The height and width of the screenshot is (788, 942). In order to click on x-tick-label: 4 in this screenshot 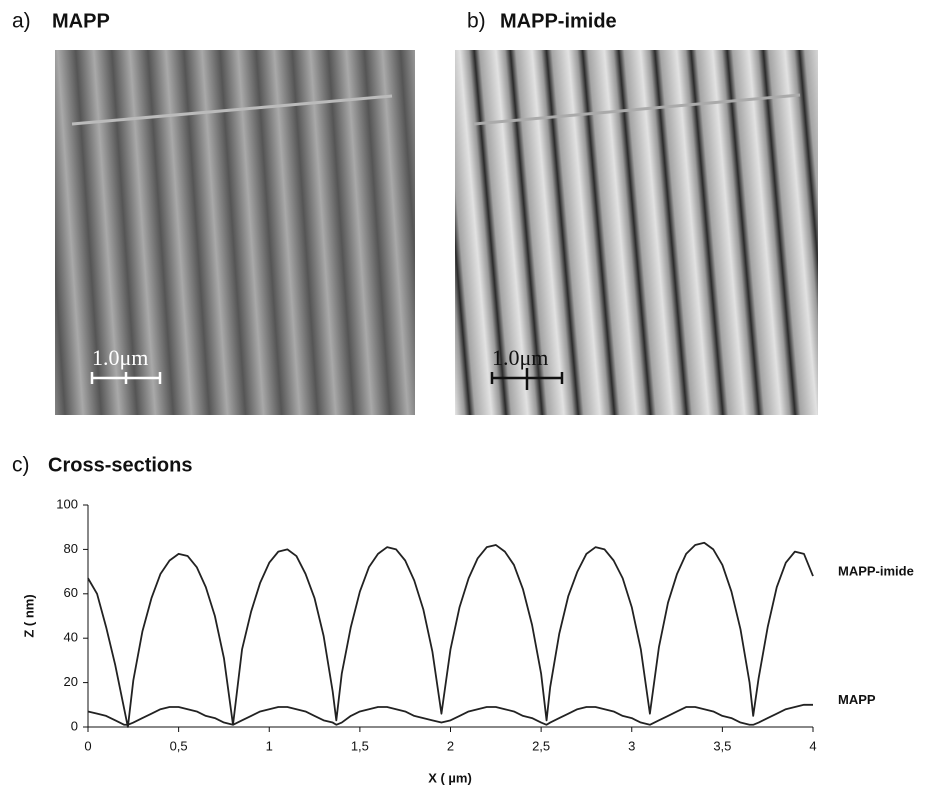, I will do `click(812, 745)`.